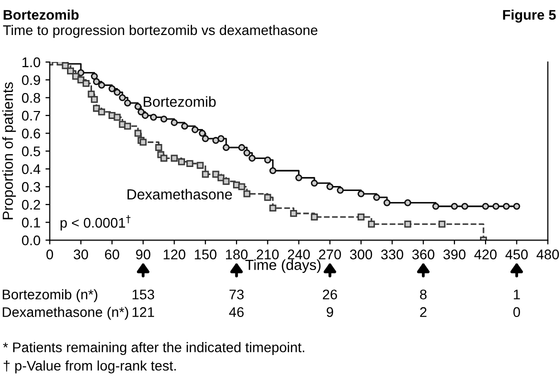  What do you see at coordinates (485, 255) in the screenshot?
I see `x-tick-label: 420` at bounding box center [485, 255].